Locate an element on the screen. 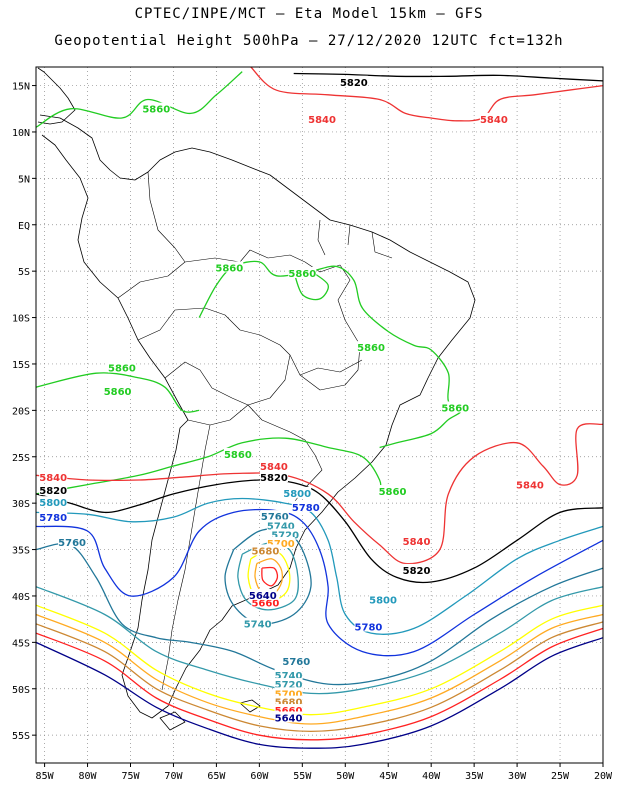  lat-tick-label: 5N is located at coordinates (24, 179).